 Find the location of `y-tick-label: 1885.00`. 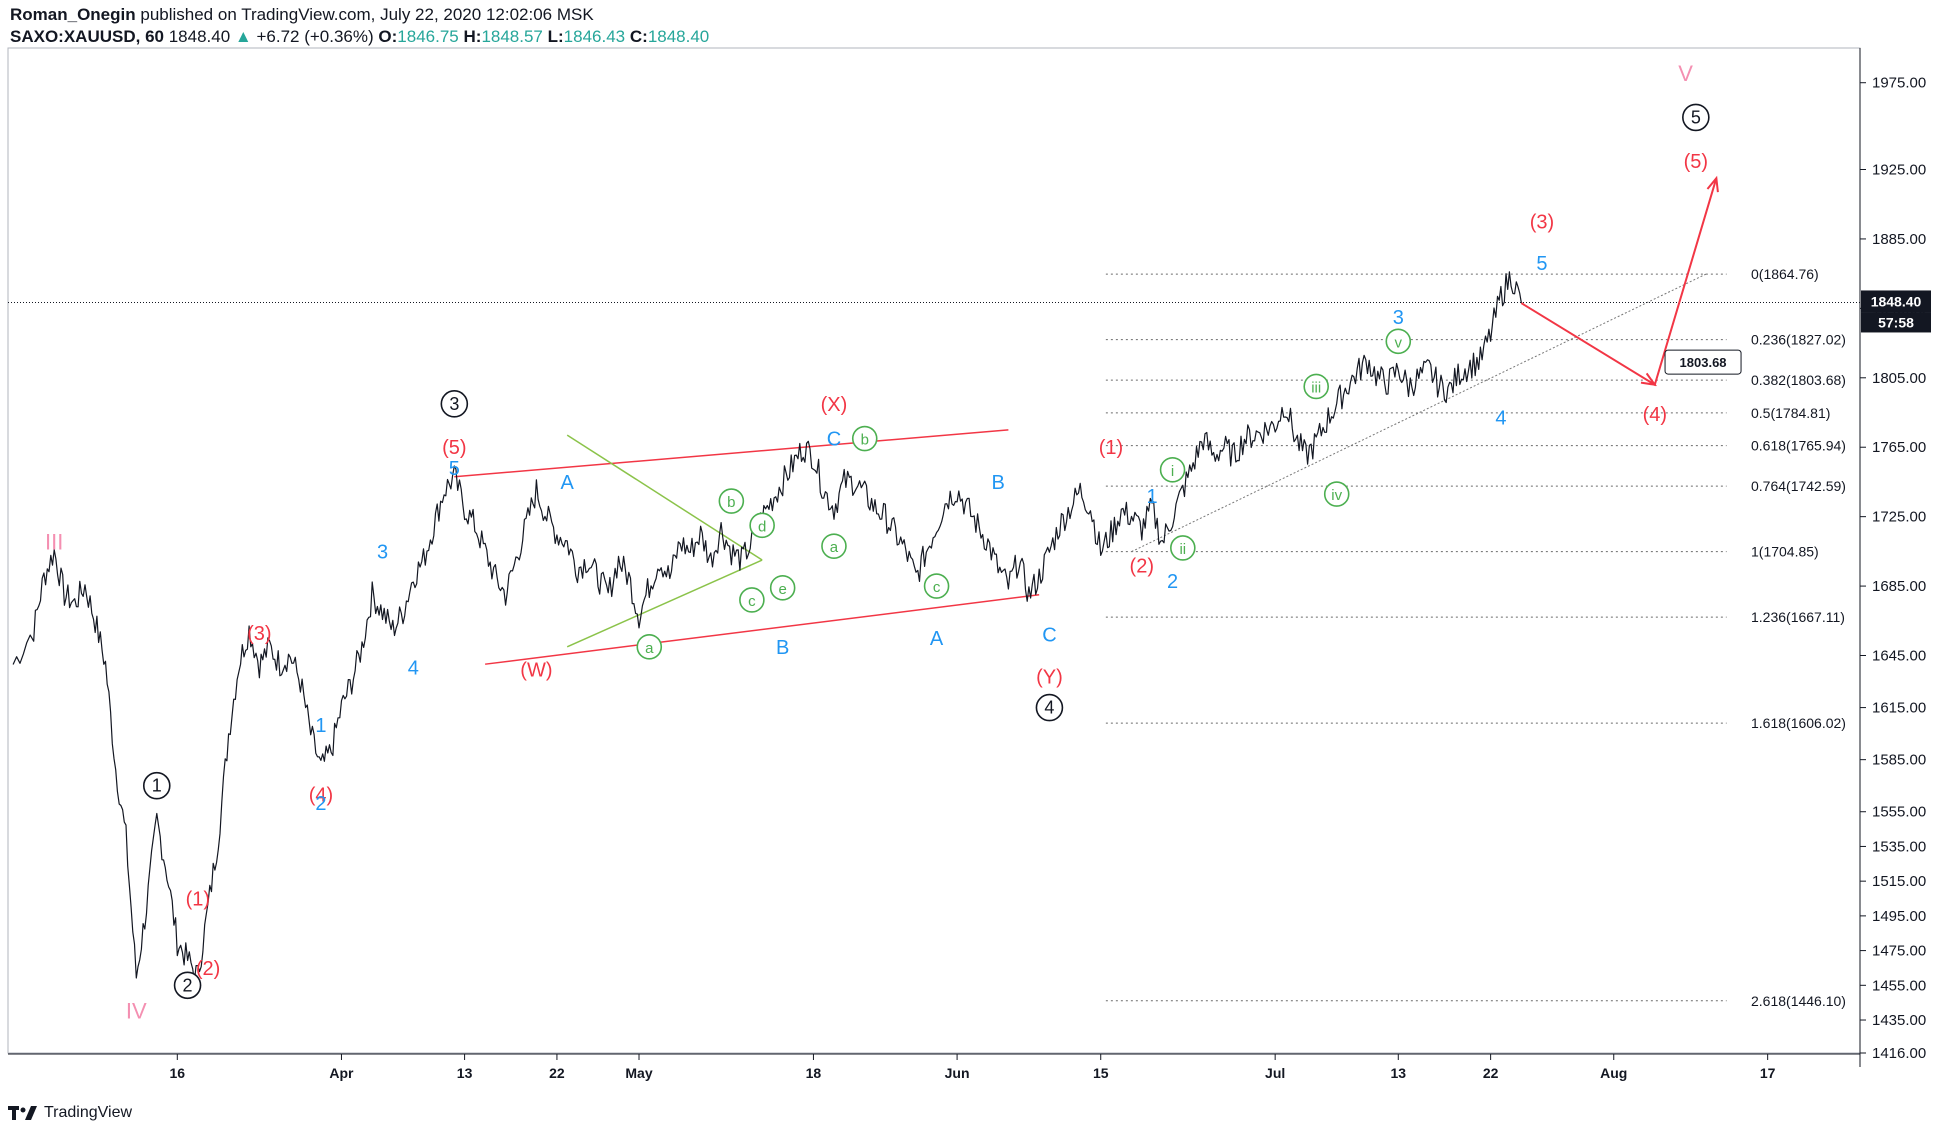

y-tick-label: 1885.00 is located at coordinates (1899, 239).